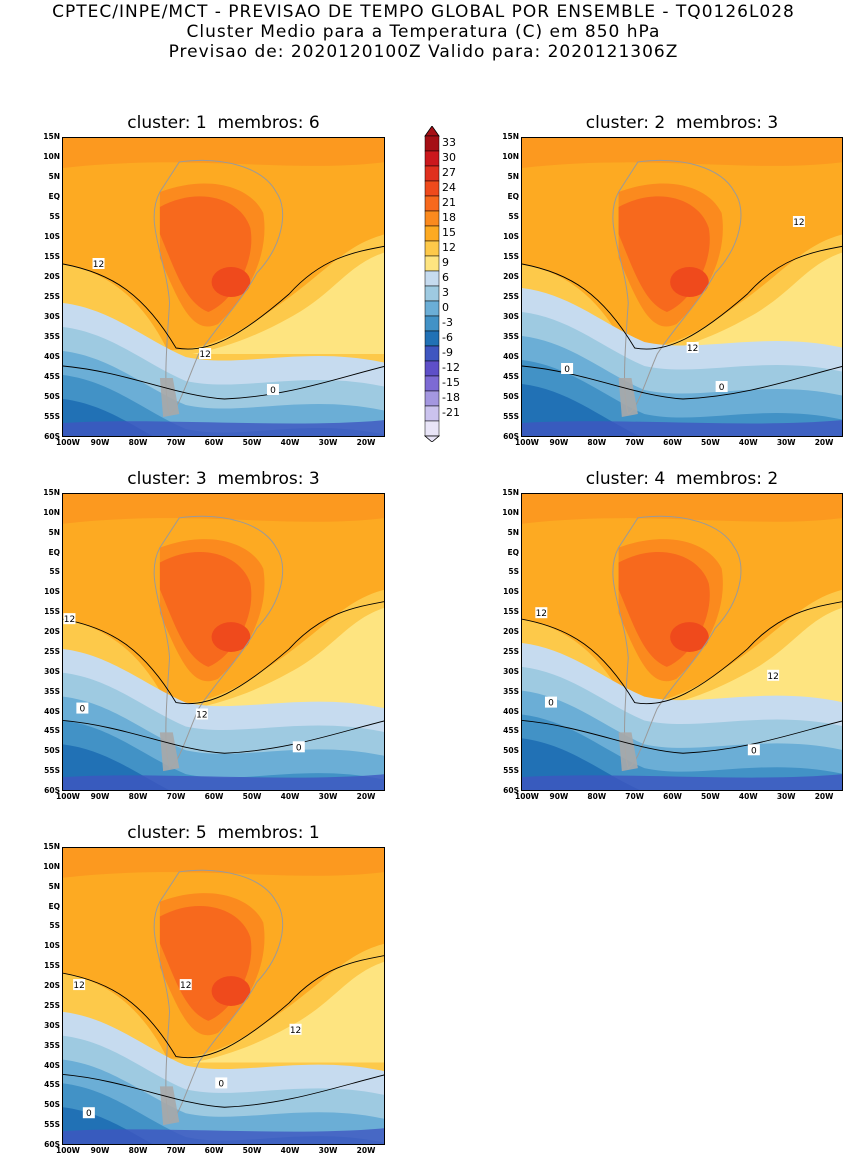 This screenshot has height=1157, width=847. Describe the element at coordinates (447, 352) in the screenshot. I see `colorbar-tick-label: -9` at that location.